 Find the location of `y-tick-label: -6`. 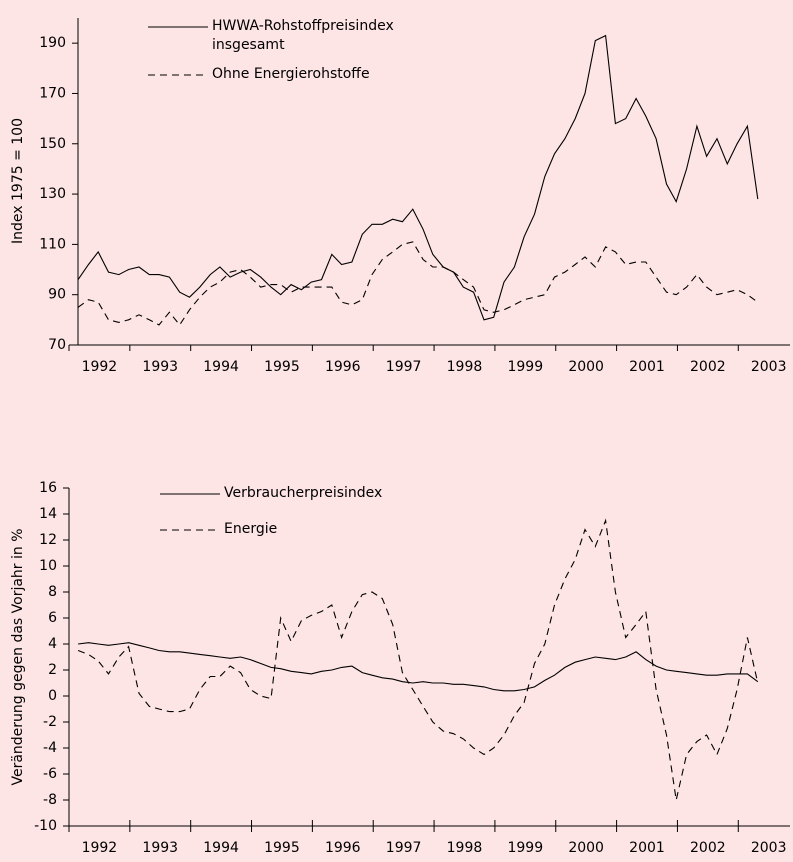

y-tick-label: -6 is located at coordinates (50, 774).